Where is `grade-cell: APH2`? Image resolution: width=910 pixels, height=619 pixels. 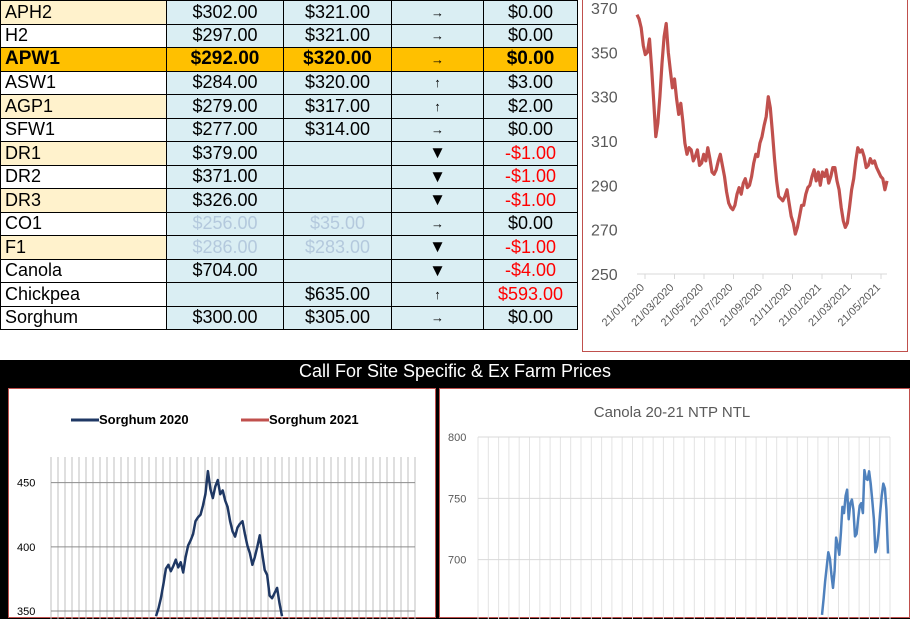 grade-cell: APH2 is located at coordinates (83, 12).